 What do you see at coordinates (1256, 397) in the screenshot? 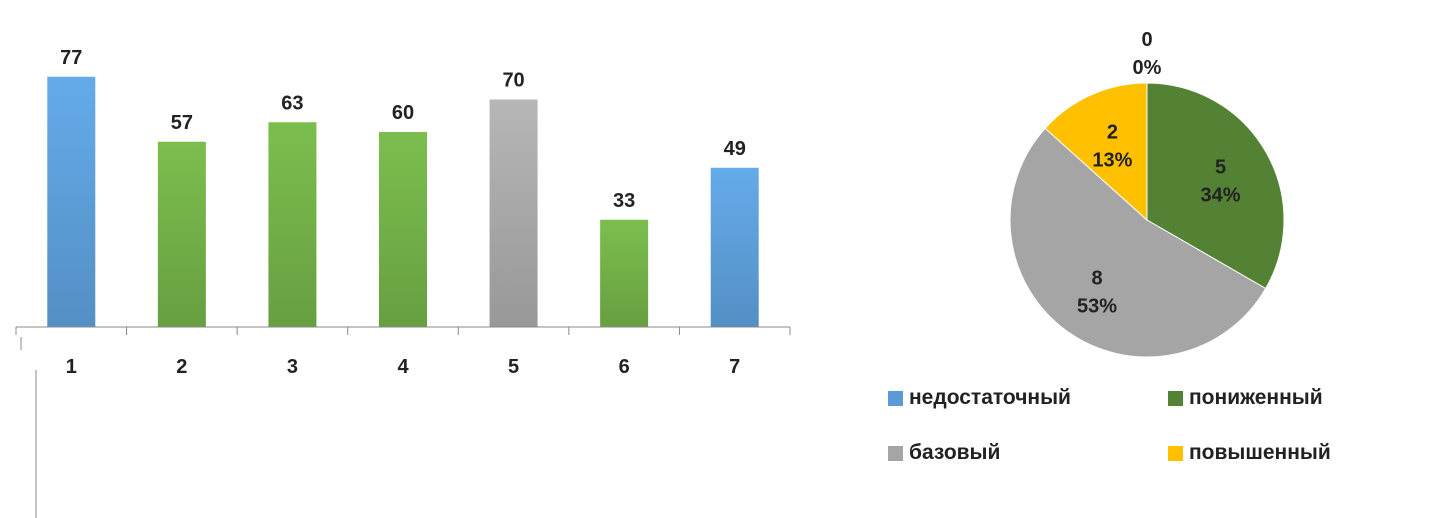
I see `legend-label: пониженный` at bounding box center [1256, 397].